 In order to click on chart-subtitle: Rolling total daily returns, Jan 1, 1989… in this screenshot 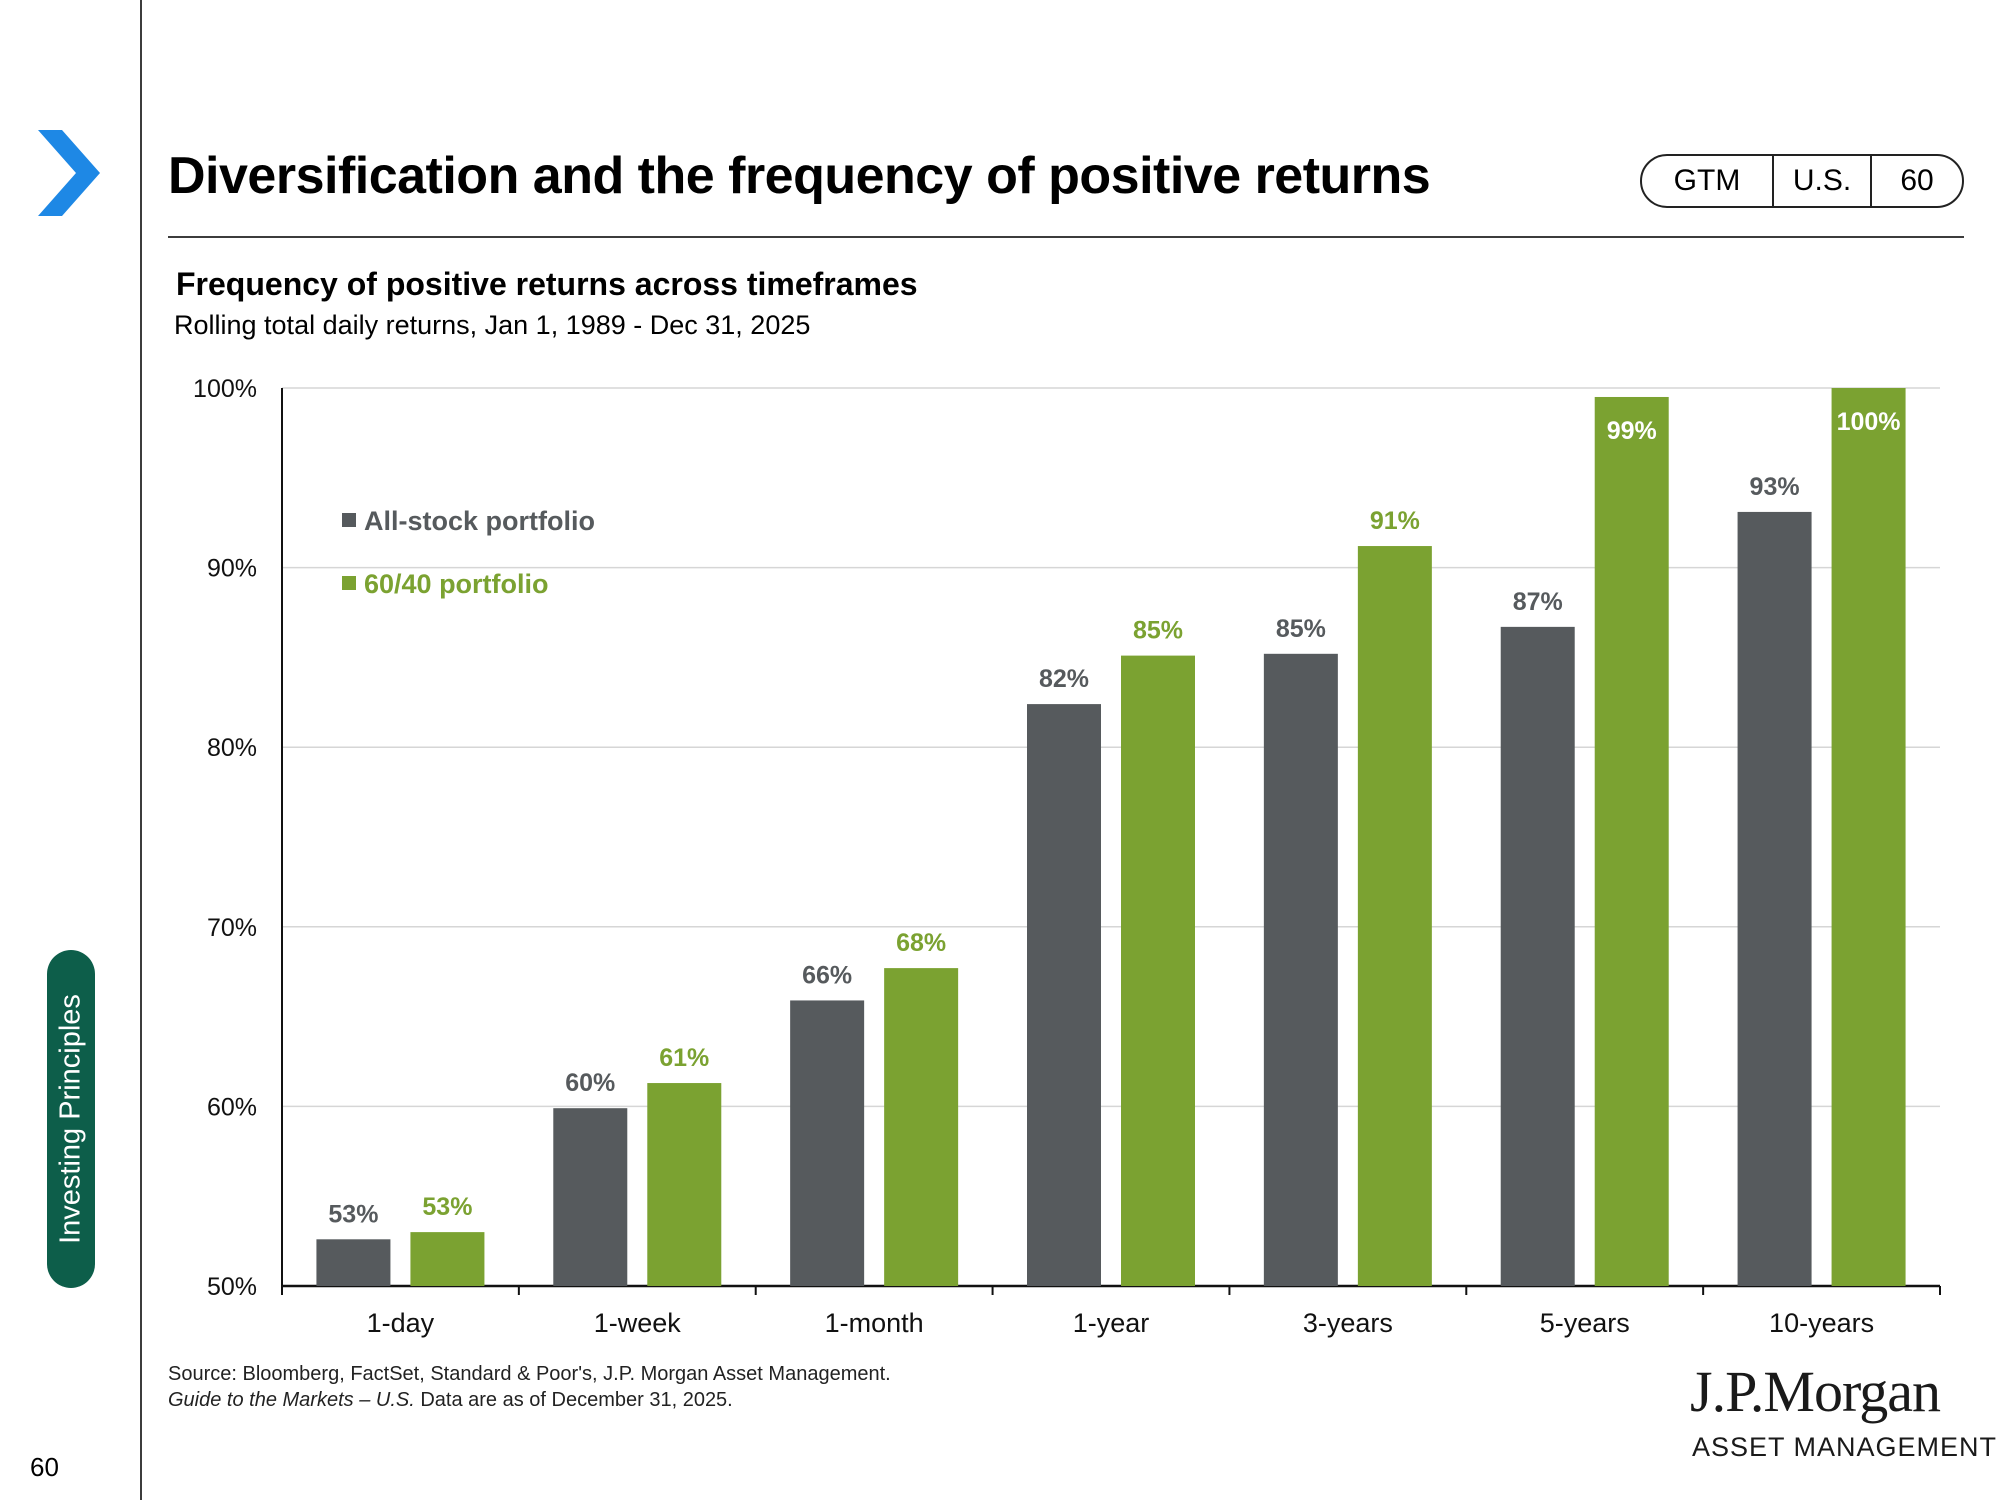, I will do `click(492, 325)`.